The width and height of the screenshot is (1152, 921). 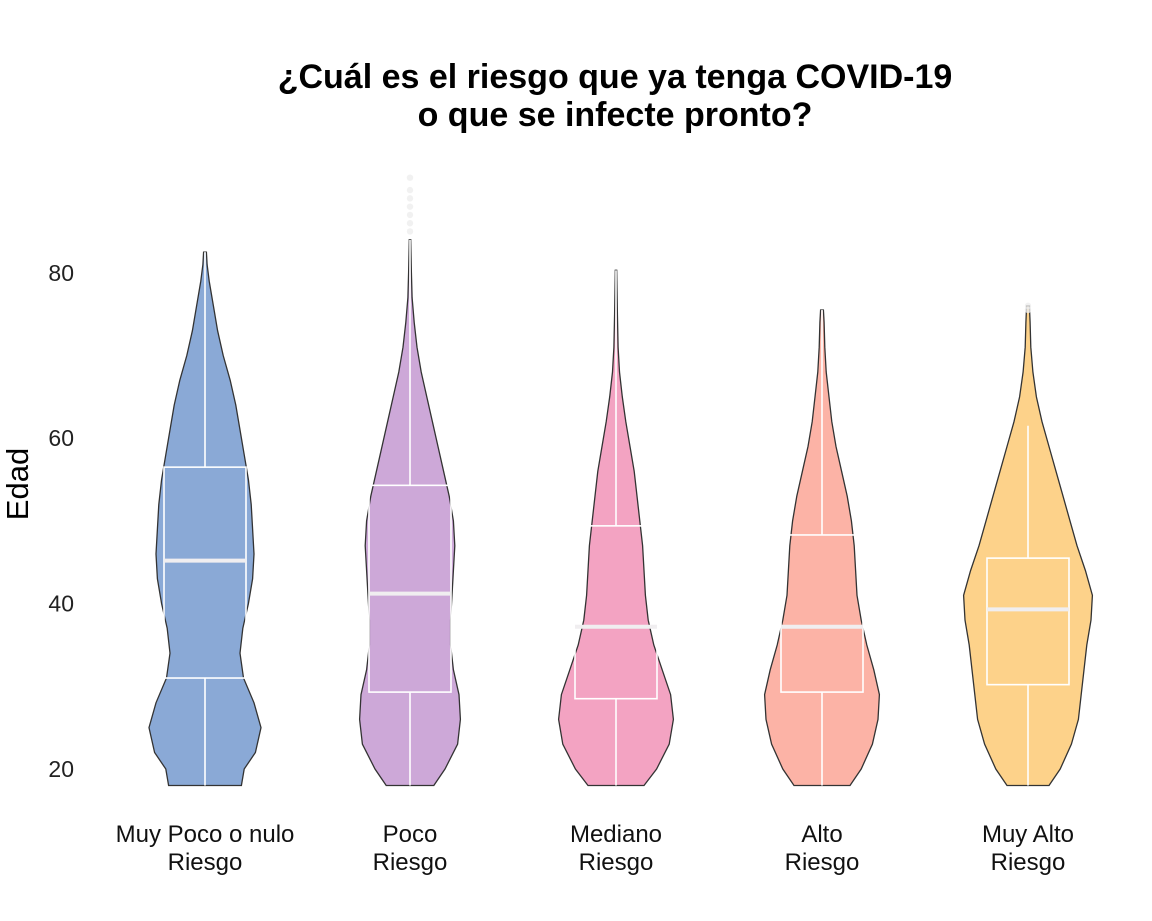 What do you see at coordinates (615, 115) in the screenshot?
I see `chart-title-line-2: o que se infecte pronto?` at bounding box center [615, 115].